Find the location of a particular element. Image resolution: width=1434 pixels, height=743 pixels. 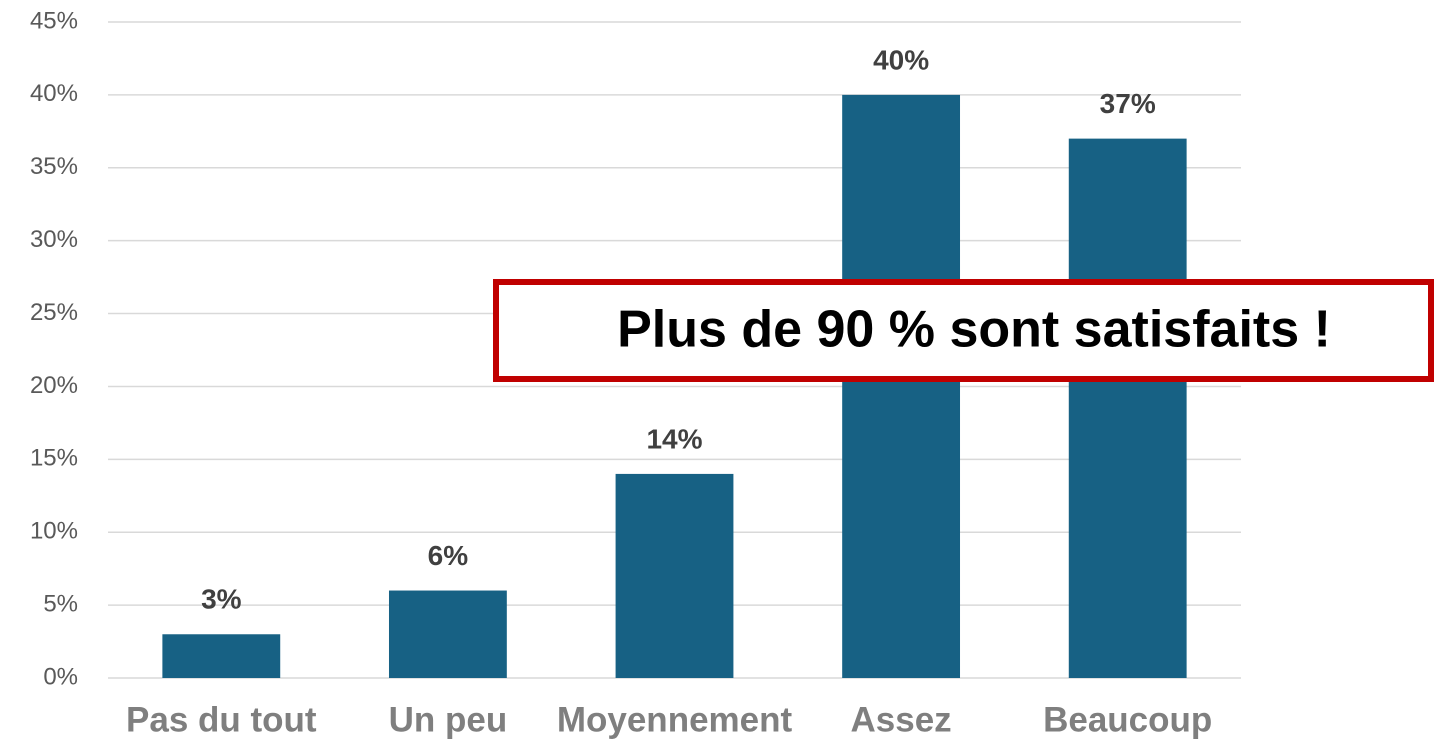

data-label: 3% is located at coordinates (221, 599).